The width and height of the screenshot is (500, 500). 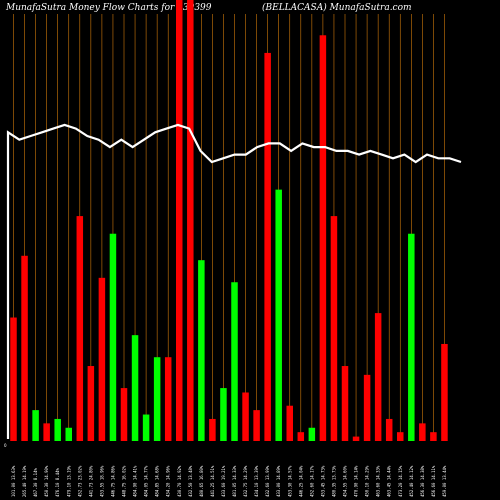 I want to click on x-tick-label: 452.40 14.12%, so click(x=411, y=481).